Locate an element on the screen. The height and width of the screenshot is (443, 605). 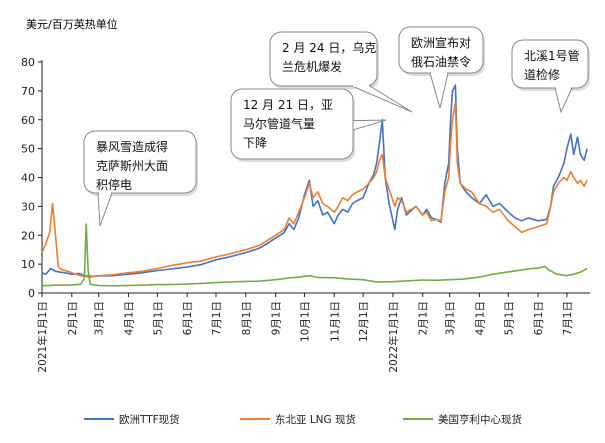
callout-text-line: 积停电 is located at coordinates (114, 184).